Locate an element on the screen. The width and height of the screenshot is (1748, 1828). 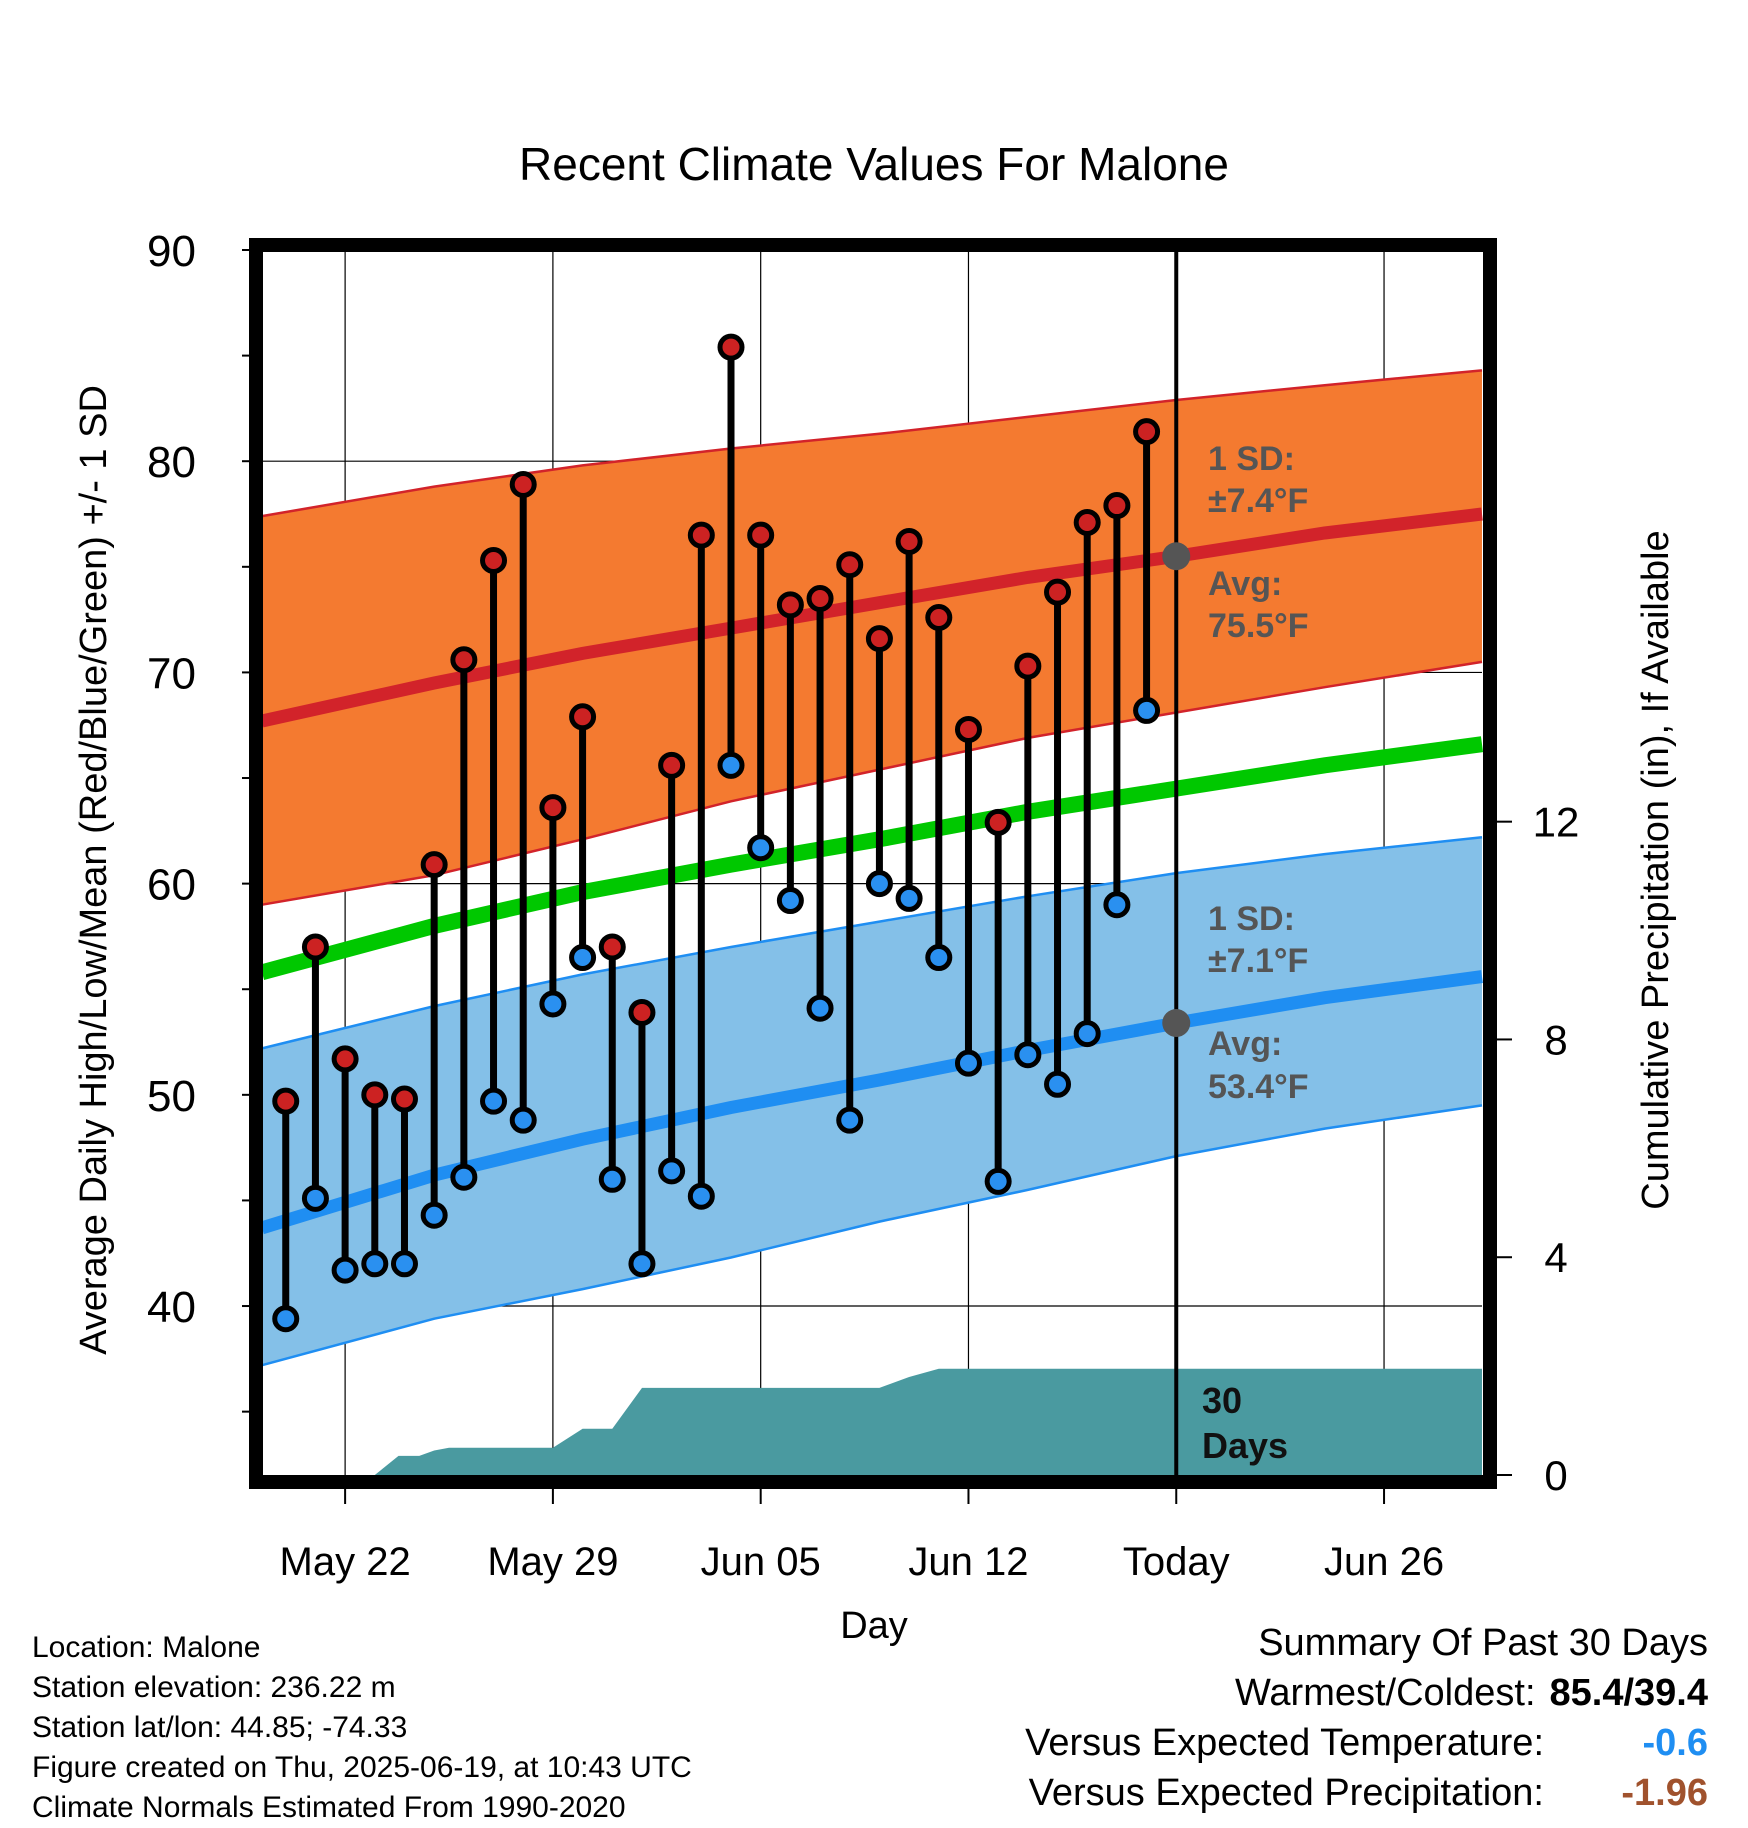
precip-area is located at coordinates (928, 1421).